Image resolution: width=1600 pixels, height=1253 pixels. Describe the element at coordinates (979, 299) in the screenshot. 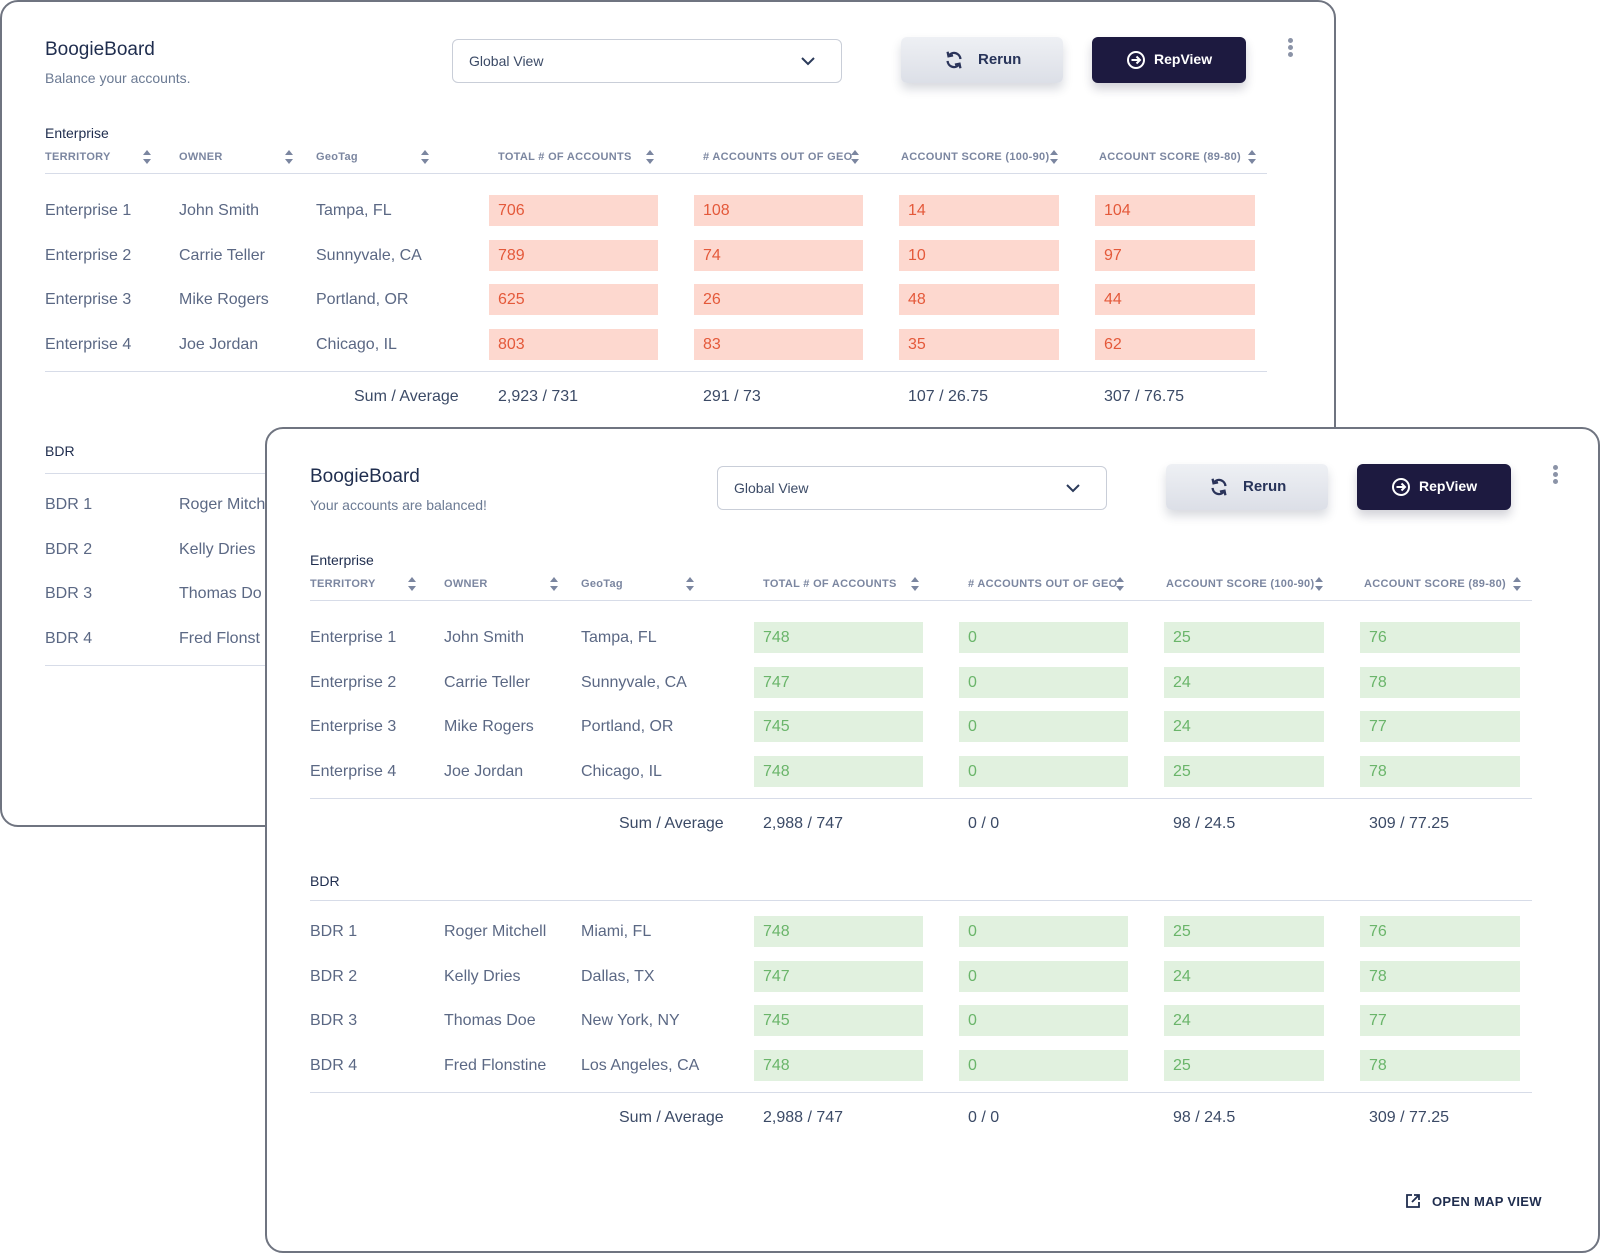

I see `value-cell: 48` at that location.